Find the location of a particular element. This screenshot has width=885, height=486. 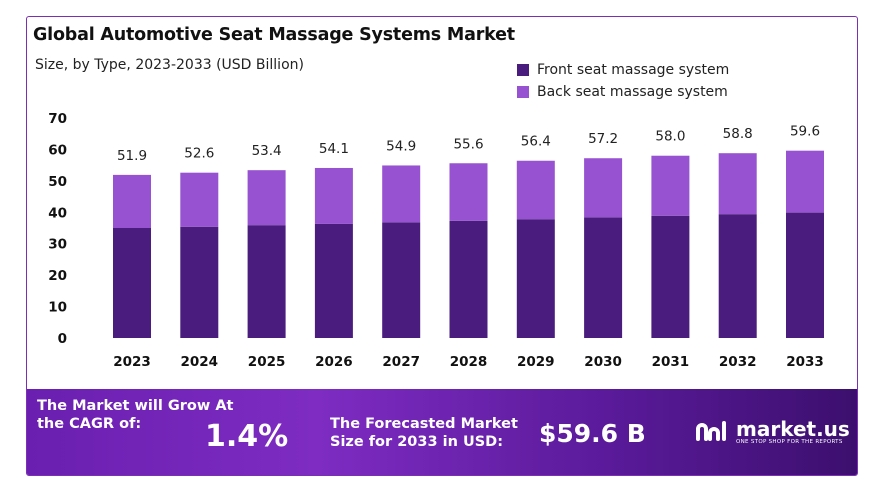

legend-item-front: Front seat massage system is located at coordinates (623, 70).